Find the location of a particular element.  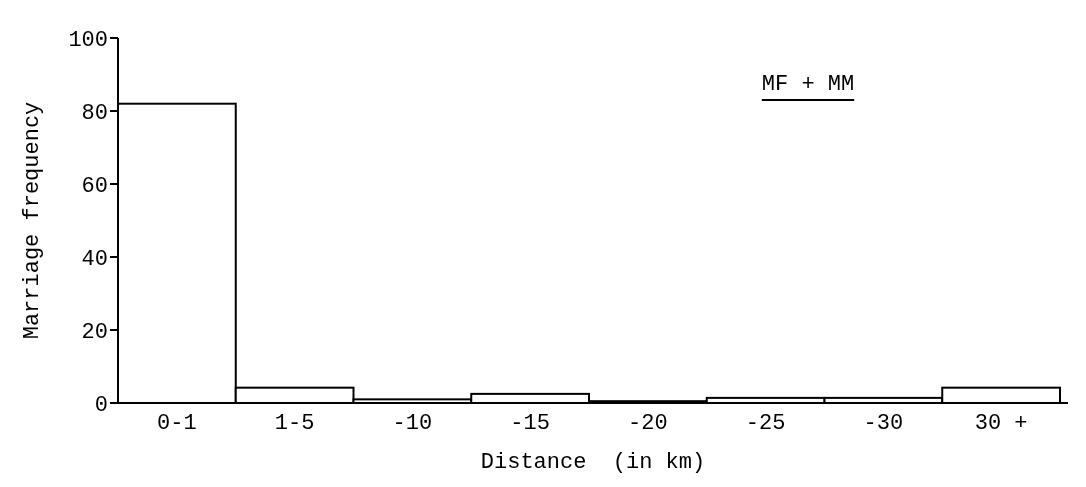

y-tick-label: 20 is located at coordinates (94, 332).